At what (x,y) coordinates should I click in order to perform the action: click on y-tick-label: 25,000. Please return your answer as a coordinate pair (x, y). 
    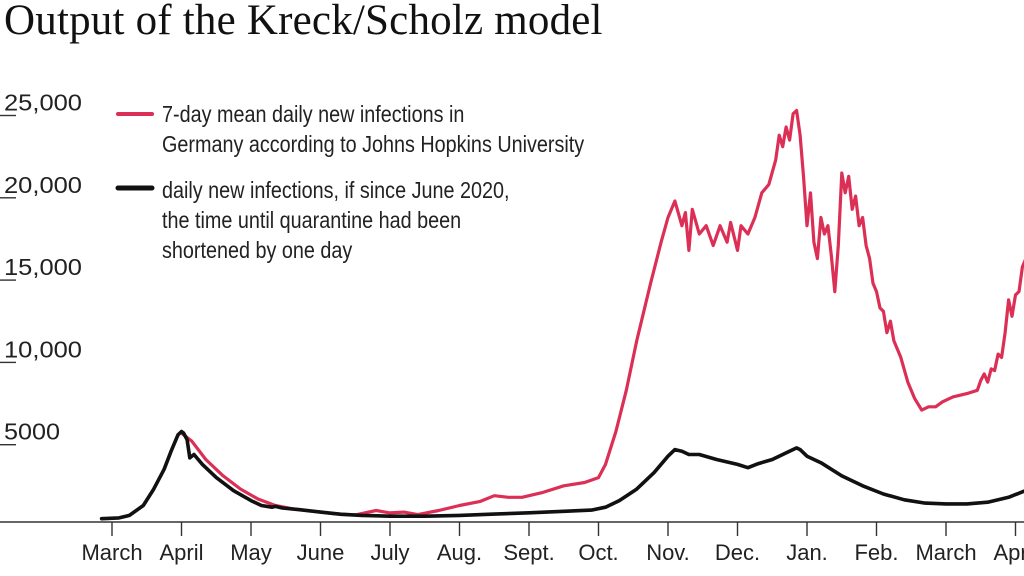
    Looking at the image, I should click on (43, 103).